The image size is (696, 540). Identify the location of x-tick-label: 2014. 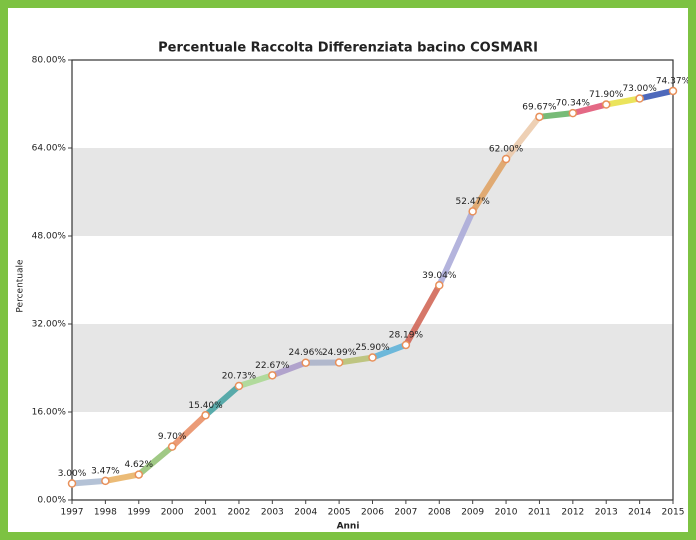
(639, 513).